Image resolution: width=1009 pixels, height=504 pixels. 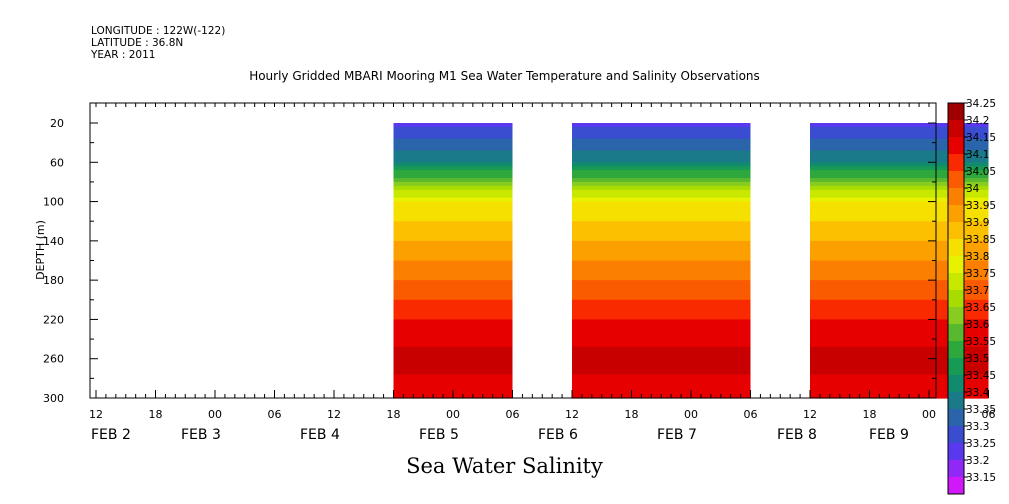 What do you see at coordinates (111, 435) in the screenshot?
I see `day-label: FEB 2` at bounding box center [111, 435].